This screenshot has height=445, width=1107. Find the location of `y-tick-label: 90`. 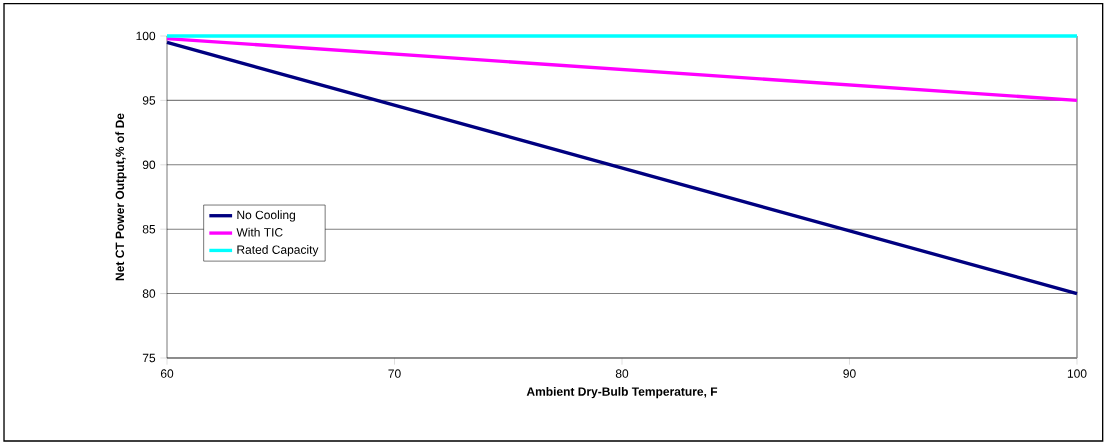

y-tick-label: 90 is located at coordinates (149, 165).